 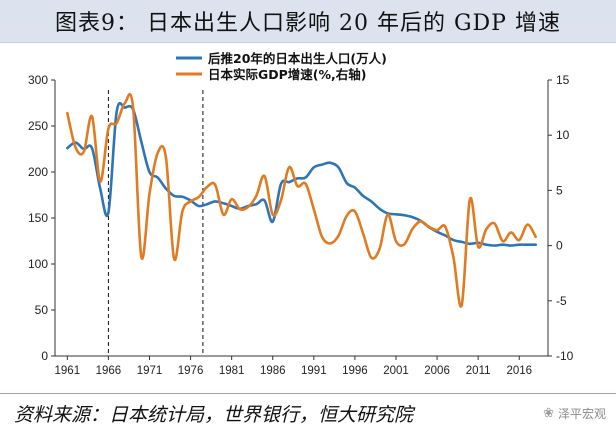 I want to click on x-tick-label: 1986, so click(x=273, y=371).